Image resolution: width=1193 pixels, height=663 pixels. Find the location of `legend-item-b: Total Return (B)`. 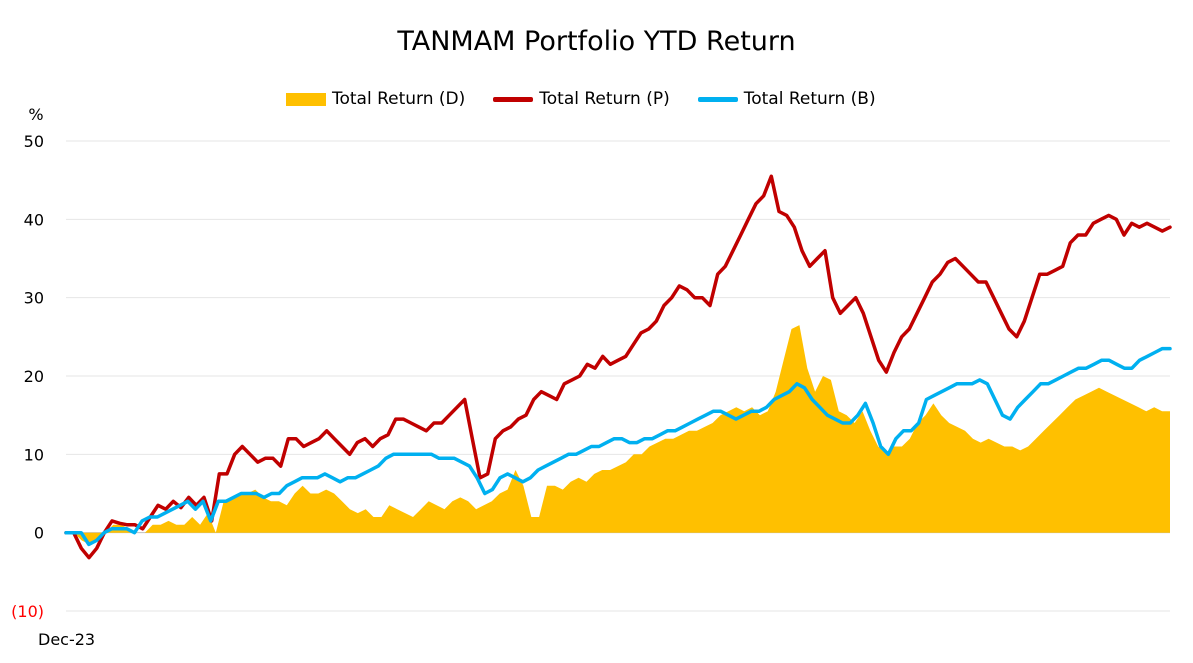

legend-item-b: Total Return (B) is located at coordinates (786, 99).